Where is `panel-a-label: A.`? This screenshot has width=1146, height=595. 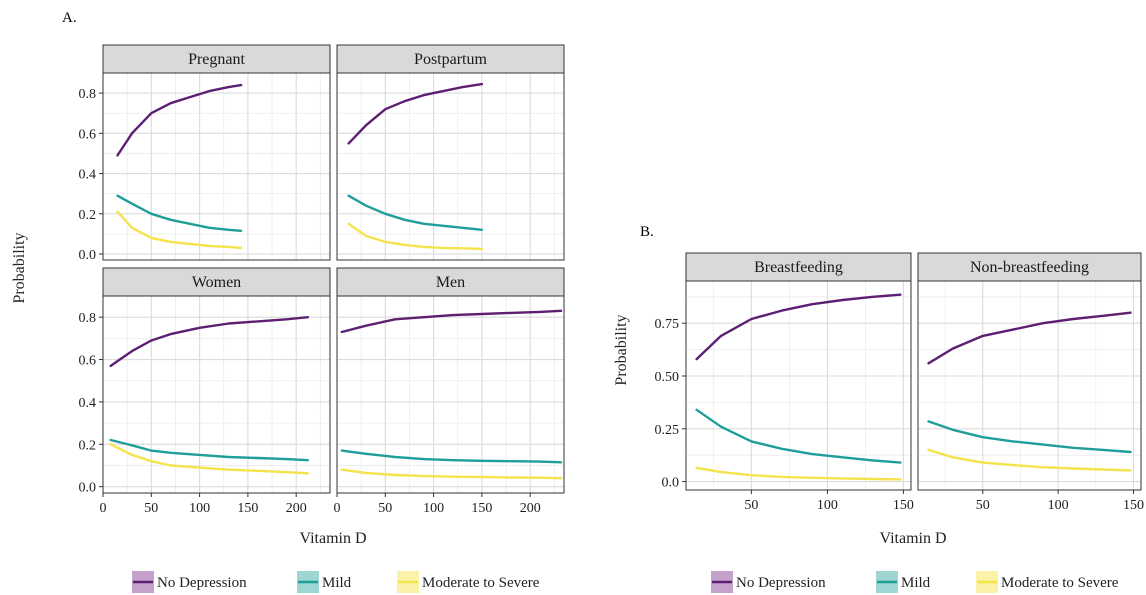 panel-a-label: A. is located at coordinates (69, 18).